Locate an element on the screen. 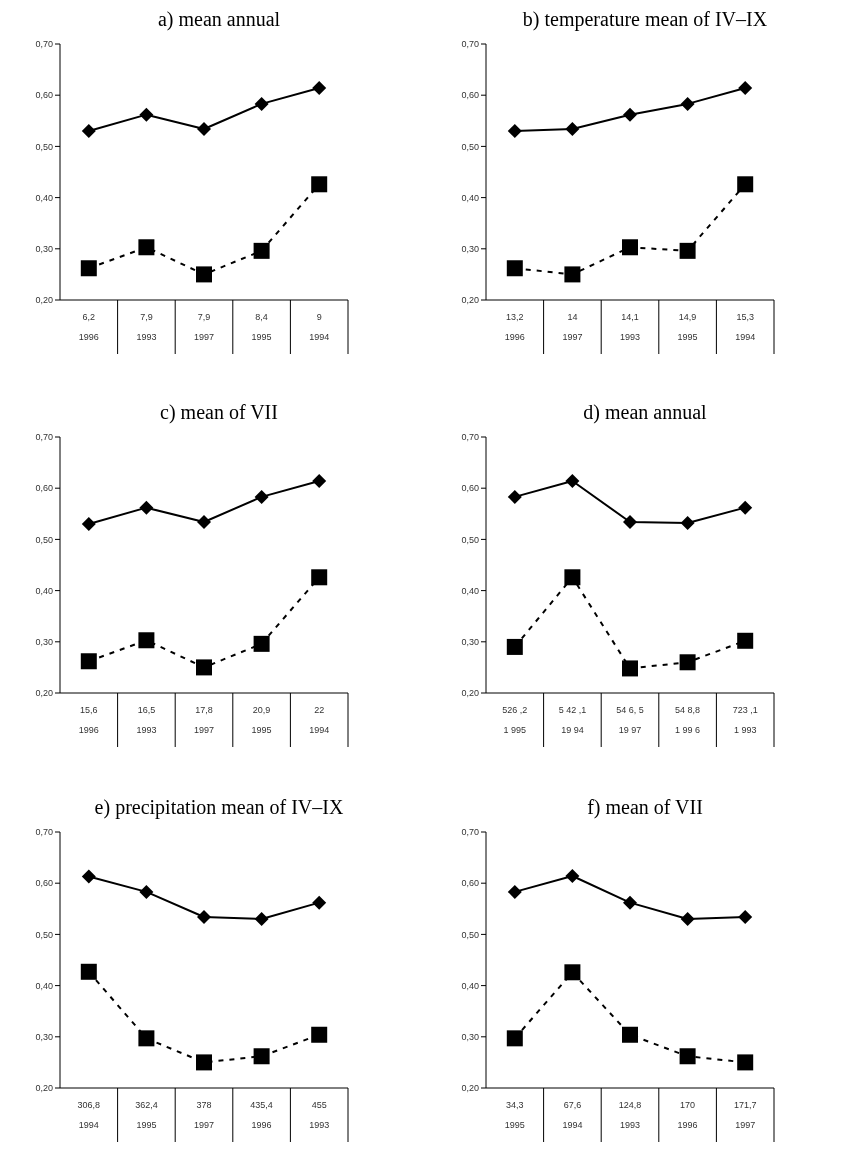 The width and height of the screenshot is (852, 1169). x-tick-label: 362,4 1995 is located at coordinates (146, 1115).